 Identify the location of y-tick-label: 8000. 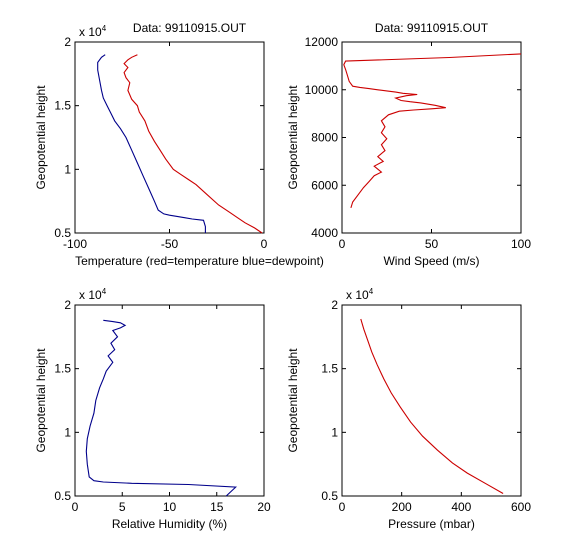
(324, 138).